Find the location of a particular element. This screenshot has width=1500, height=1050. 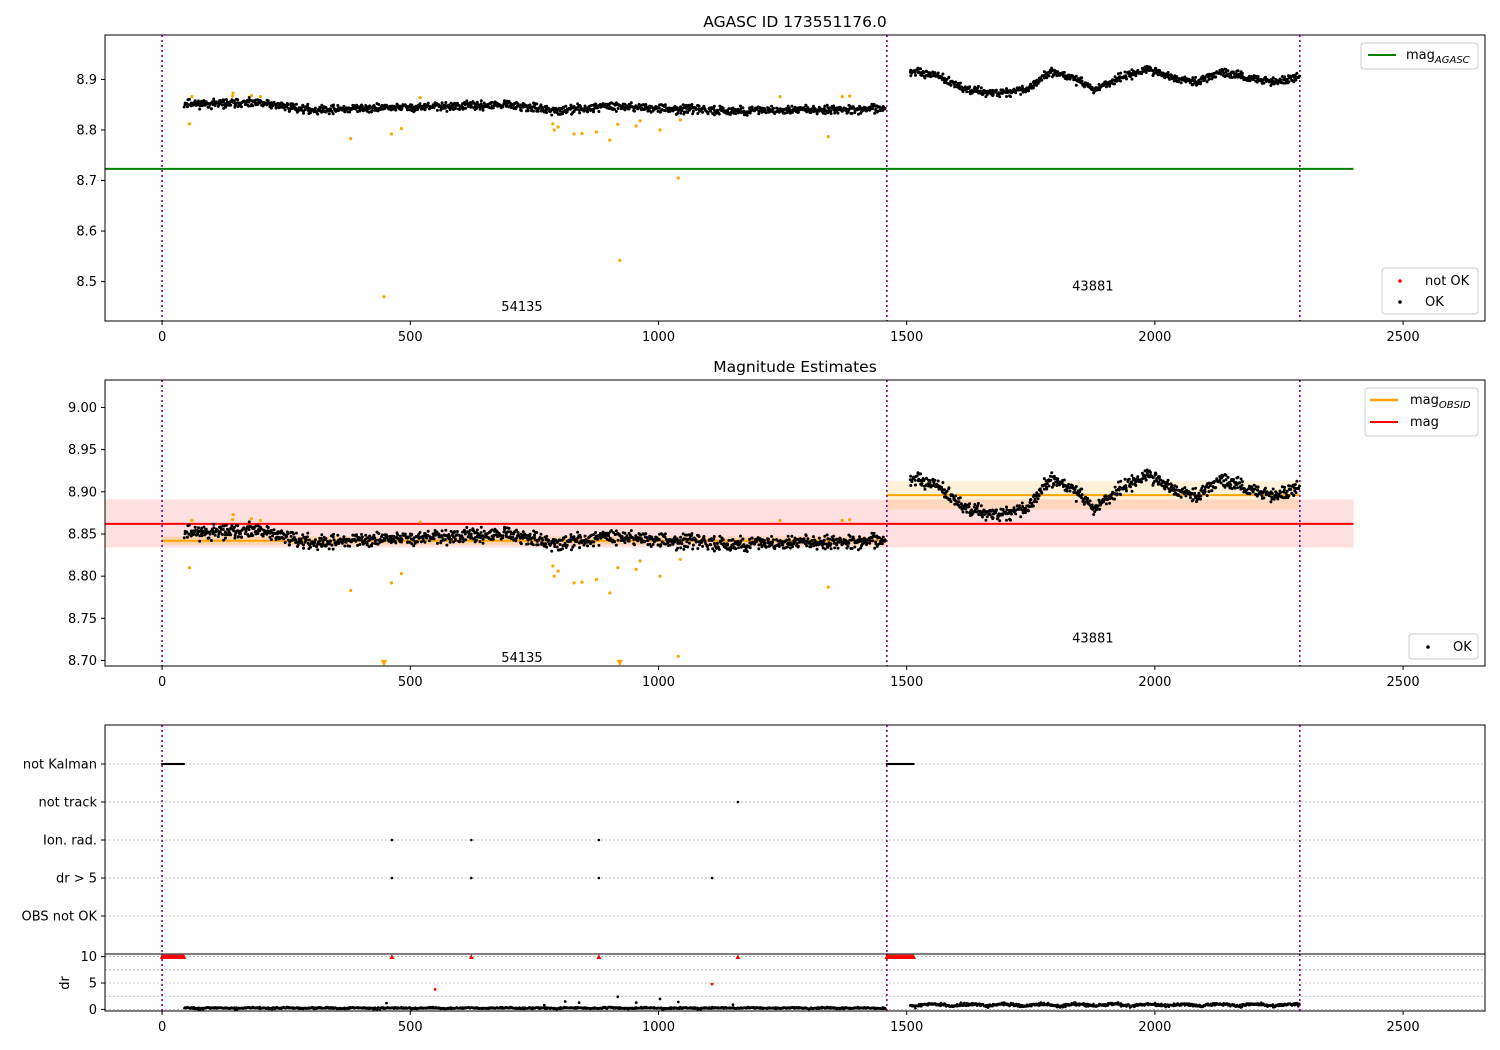

x-tick-label: 0 is located at coordinates (162, 682).